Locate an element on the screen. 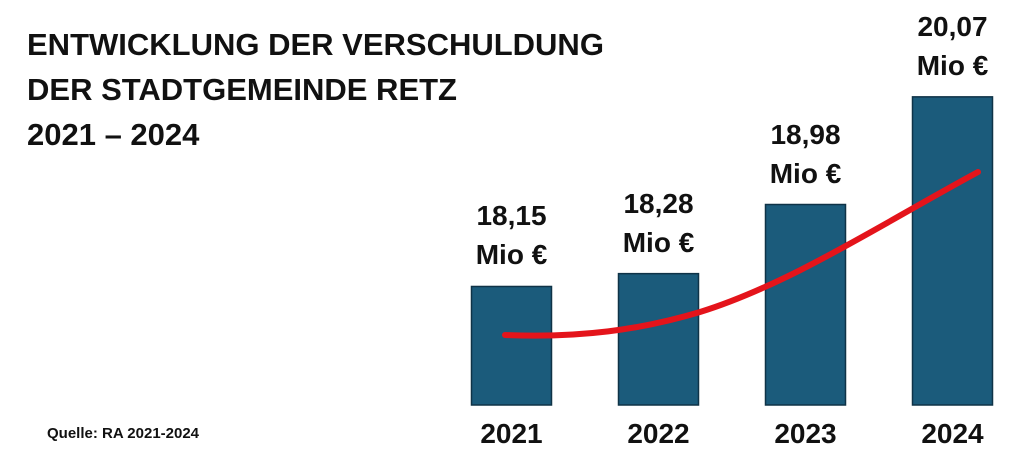 The width and height of the screenshot is (1024, 466). source-note: Quelle: RA 2021-2024 is located at coordinates (123, 433).